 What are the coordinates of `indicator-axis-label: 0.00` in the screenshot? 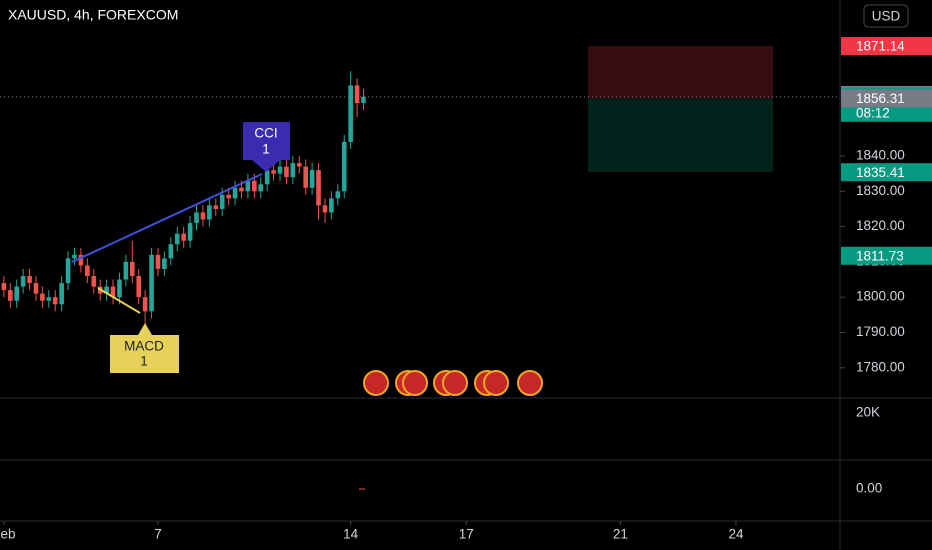 It's located at (869, 488).